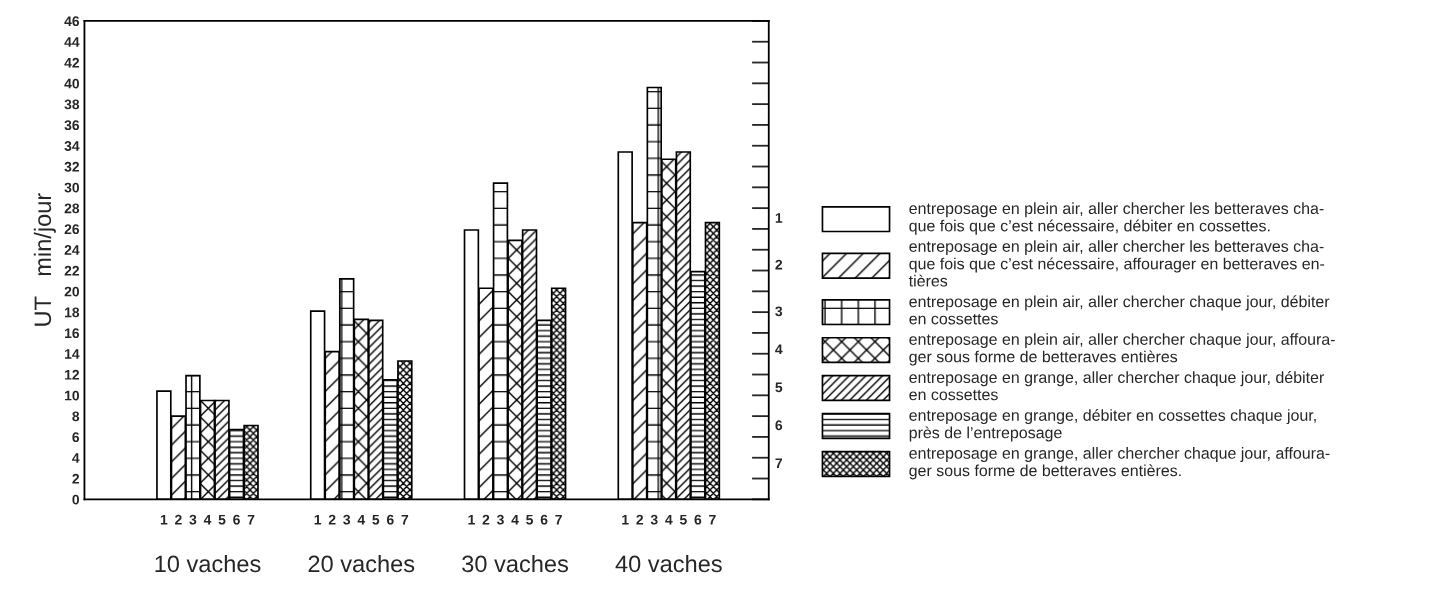 The height and width of the screenshot is (598, 1456). I want to click on y-tick-label: 20, so click(72, 291).